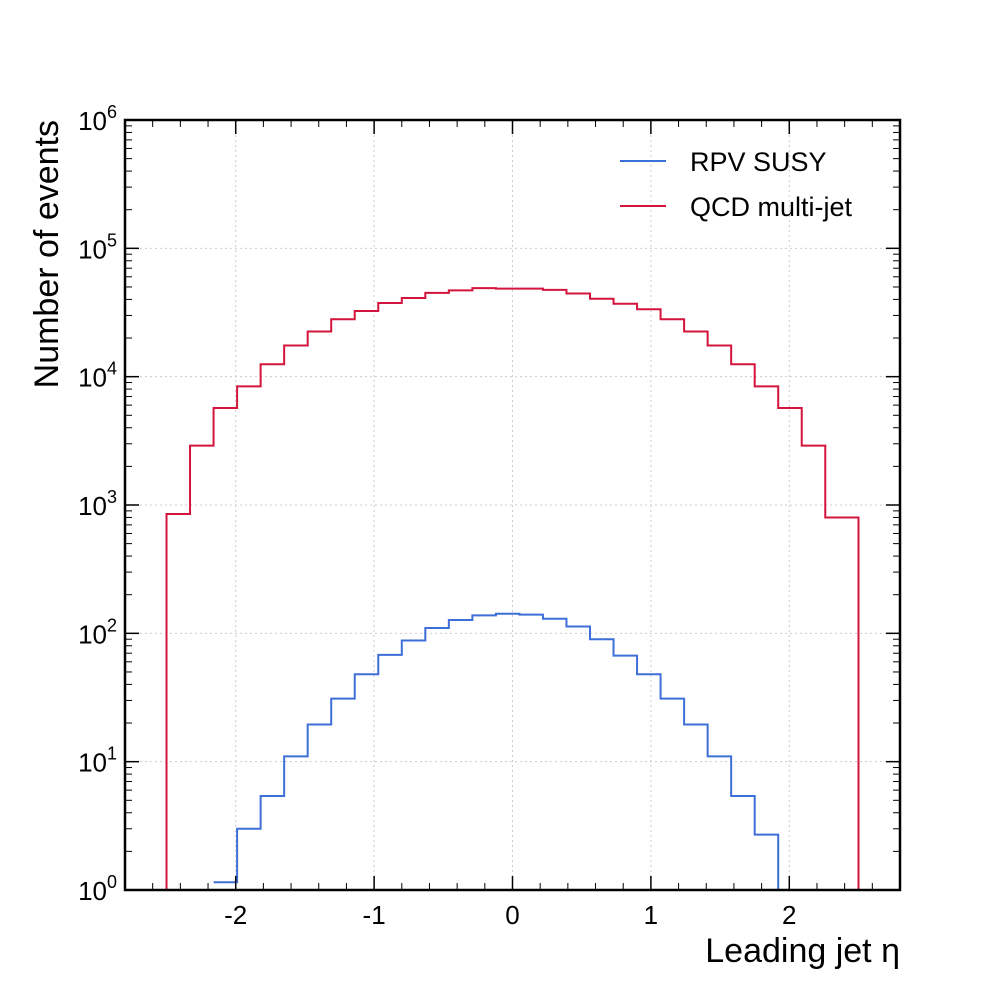 This screenshot has height=1000, width=1000. Describe the element at coordinates (97, 632) in the screenshot. I see `y-tick-label: 10²` at that location.